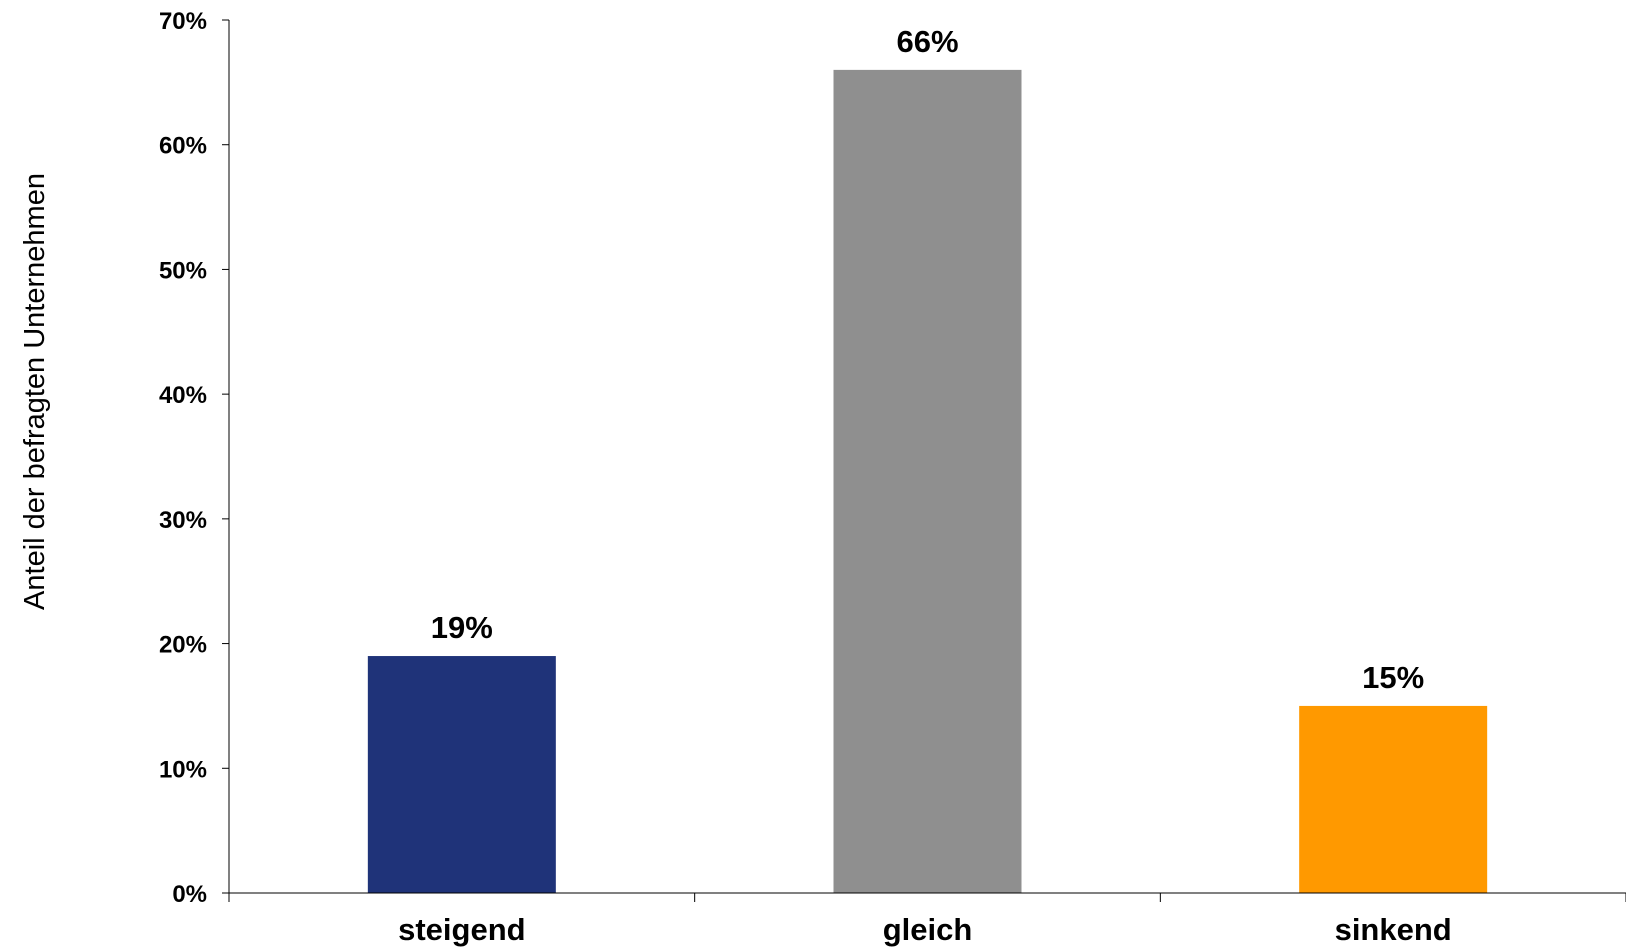 This screenshot has height=952, width=1626. I want to click on y-axis-ticks: 0% 10% 20% 30% 40% 50% 60% 70%, so click(194, 458).